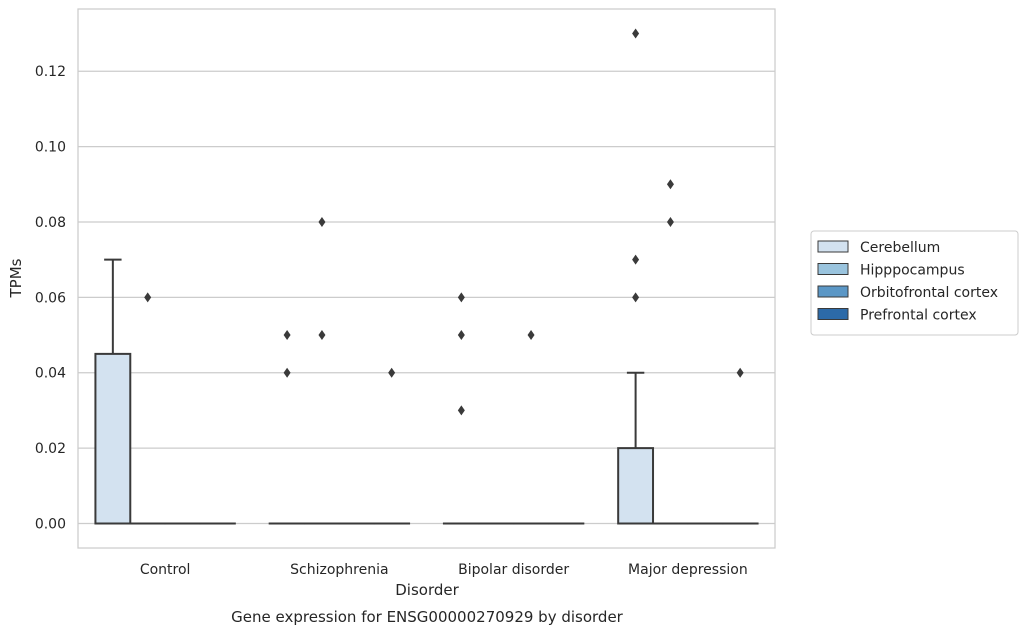 The width and height of the screenshot is (1028, 634). Describe the element at coordinates (50, 374) in the screenshot. I see `y-tick-label: 0.04` at that location.